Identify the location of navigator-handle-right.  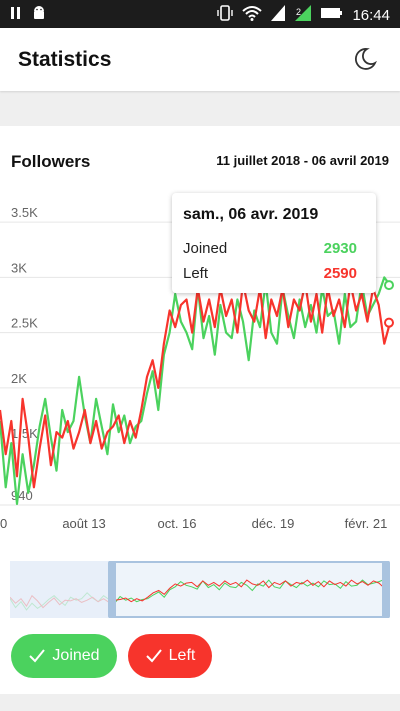
(386, 589).